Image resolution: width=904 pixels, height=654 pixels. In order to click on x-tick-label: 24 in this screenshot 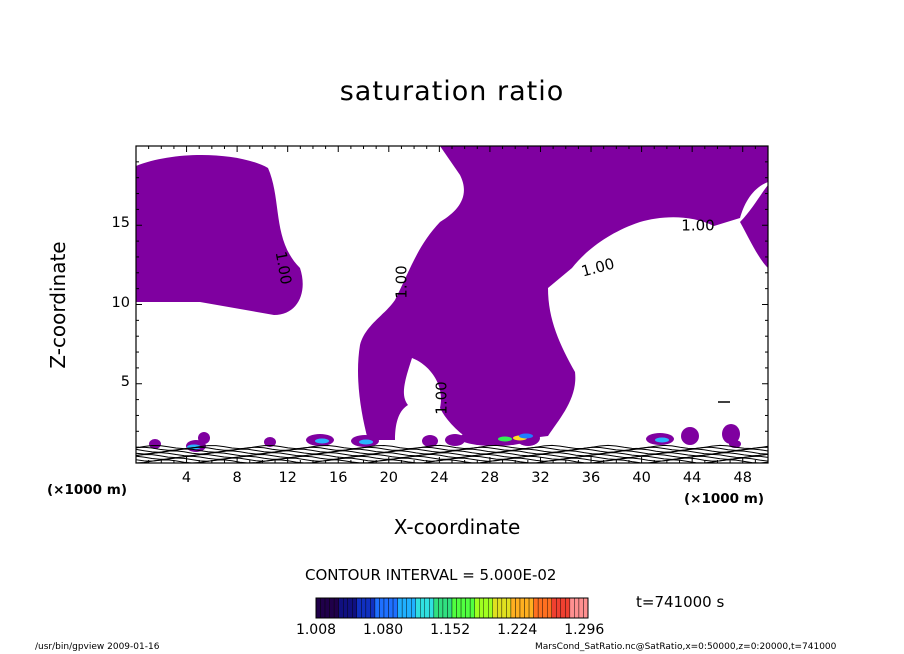, I will do `click(439, 478)`.